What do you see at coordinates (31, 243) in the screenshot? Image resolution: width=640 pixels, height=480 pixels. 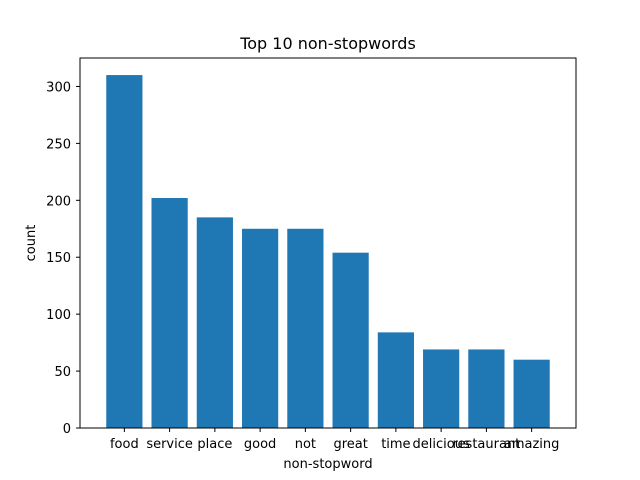 I see `y-axis-label: count` at bounding box center [31, 243].